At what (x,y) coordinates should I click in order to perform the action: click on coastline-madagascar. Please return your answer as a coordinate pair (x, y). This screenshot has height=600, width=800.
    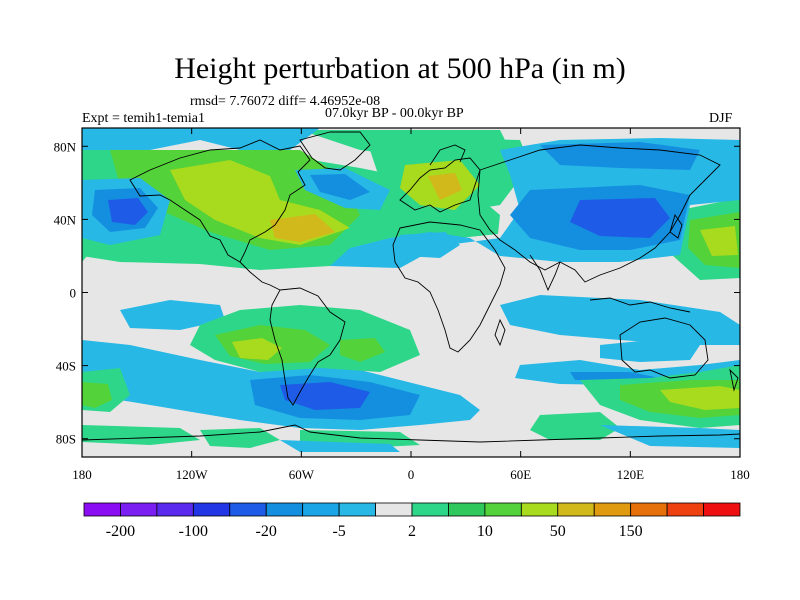
    Looking at the image, I should click on (500, 332).